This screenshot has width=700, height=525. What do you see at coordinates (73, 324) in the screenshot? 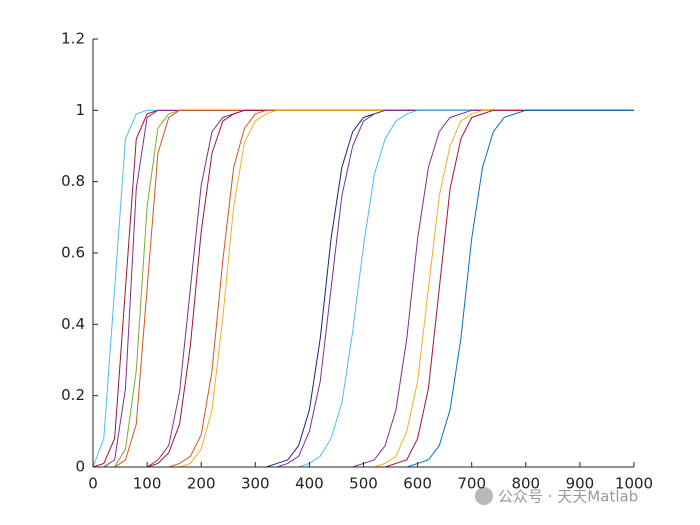
I see `y-tick-label: 0.4` at bounding box center [73, 324].